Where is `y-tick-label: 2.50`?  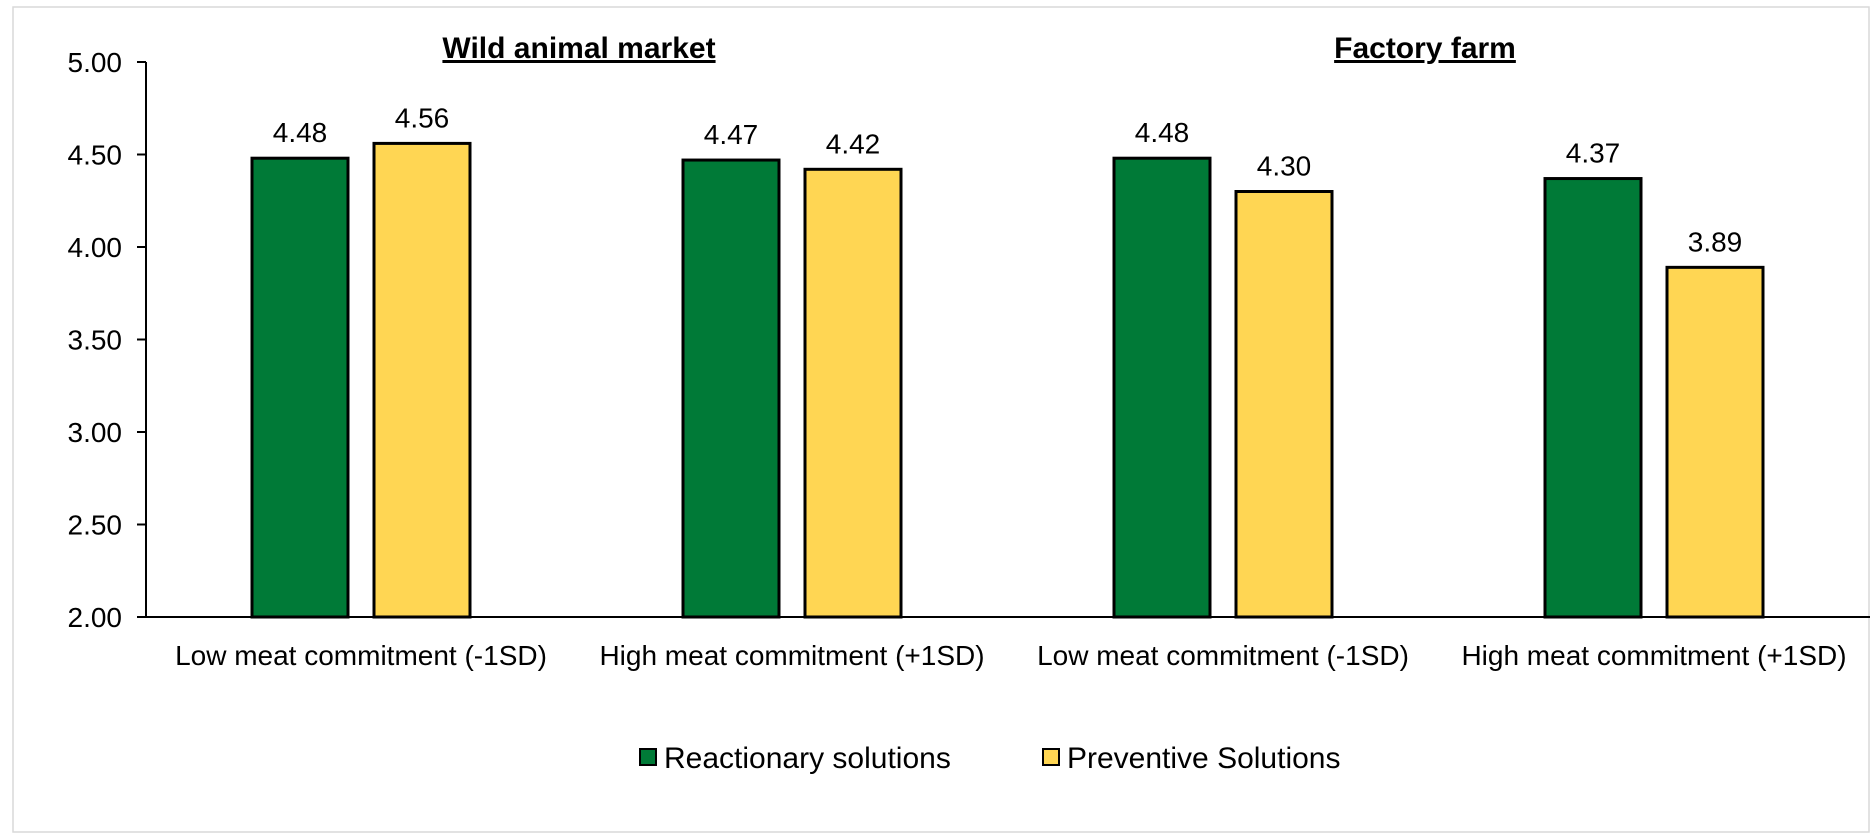 y-tick-label: 2.50 is located at coordinates (95, 525).